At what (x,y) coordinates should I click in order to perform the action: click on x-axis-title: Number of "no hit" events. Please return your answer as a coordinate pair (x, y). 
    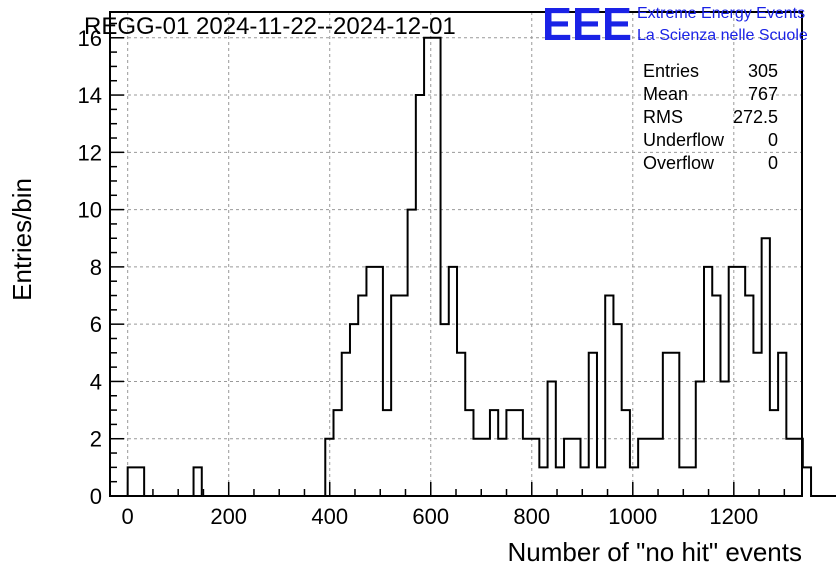
    Looking at the image, I should click on (655, 552).